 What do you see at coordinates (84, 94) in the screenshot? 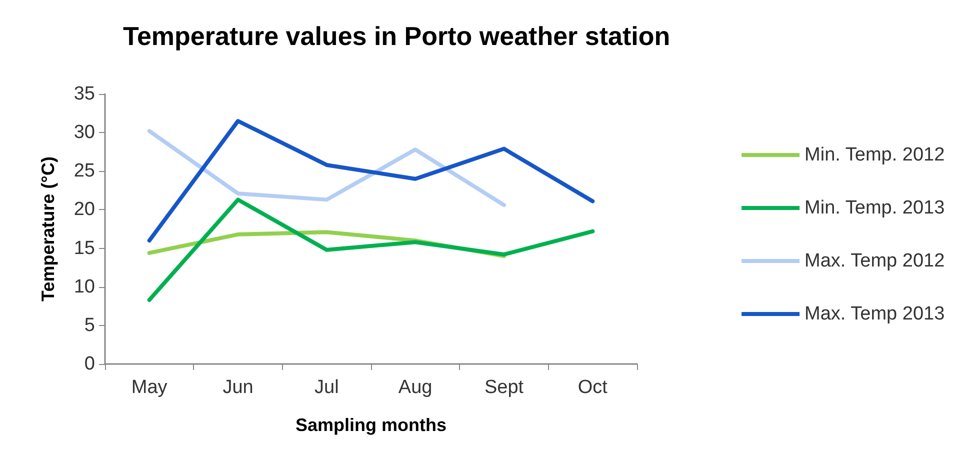
I see `y-tick-label: 35` at bounding box center [84, 94].